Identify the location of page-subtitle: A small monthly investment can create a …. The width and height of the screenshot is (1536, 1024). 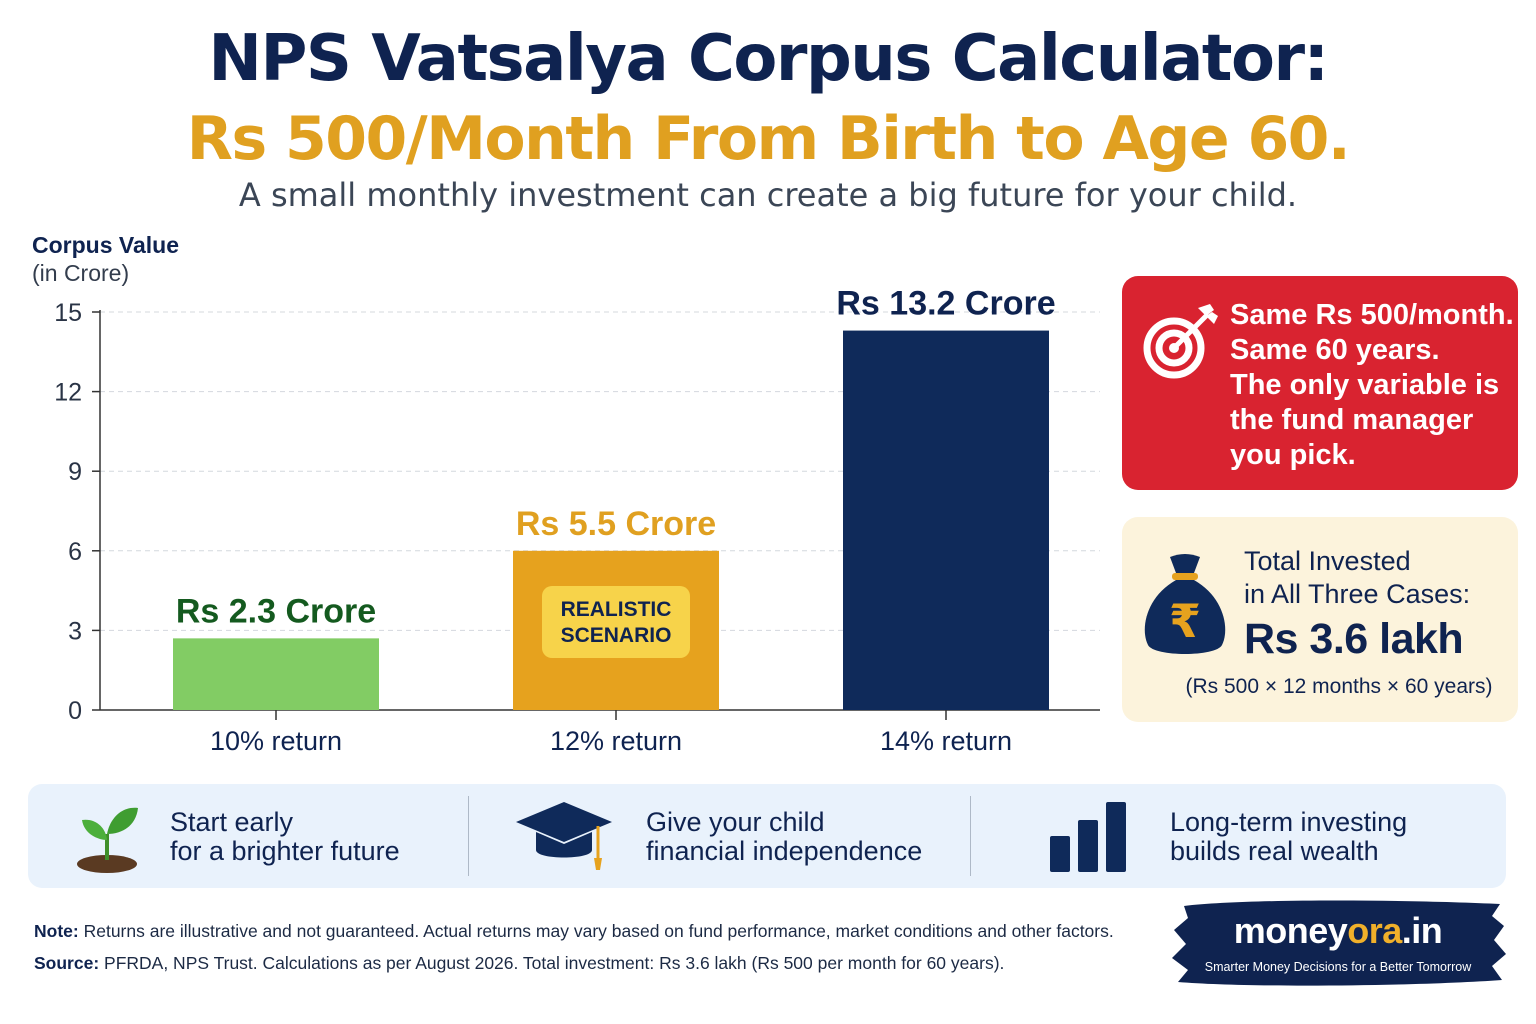
(768, 195).